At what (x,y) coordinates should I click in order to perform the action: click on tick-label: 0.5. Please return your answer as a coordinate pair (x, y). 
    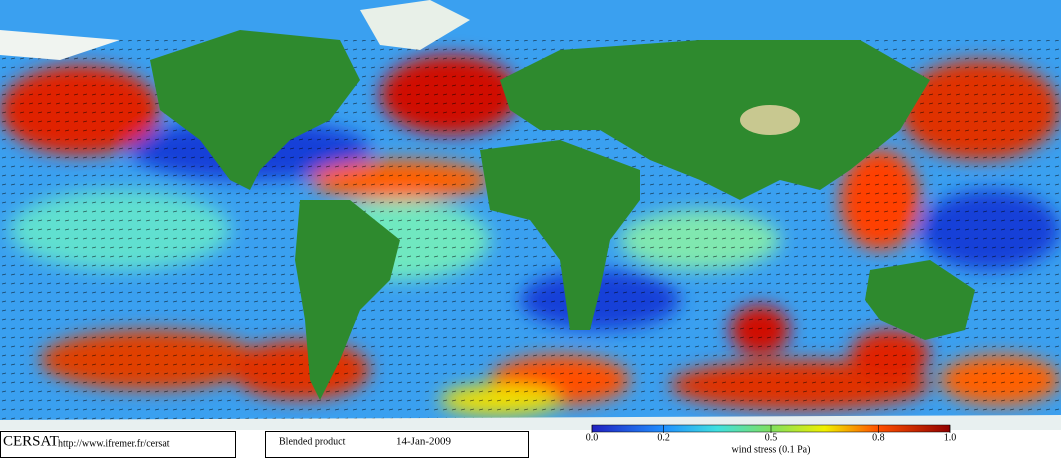
    Looking at the image, I should click on (771, 437).